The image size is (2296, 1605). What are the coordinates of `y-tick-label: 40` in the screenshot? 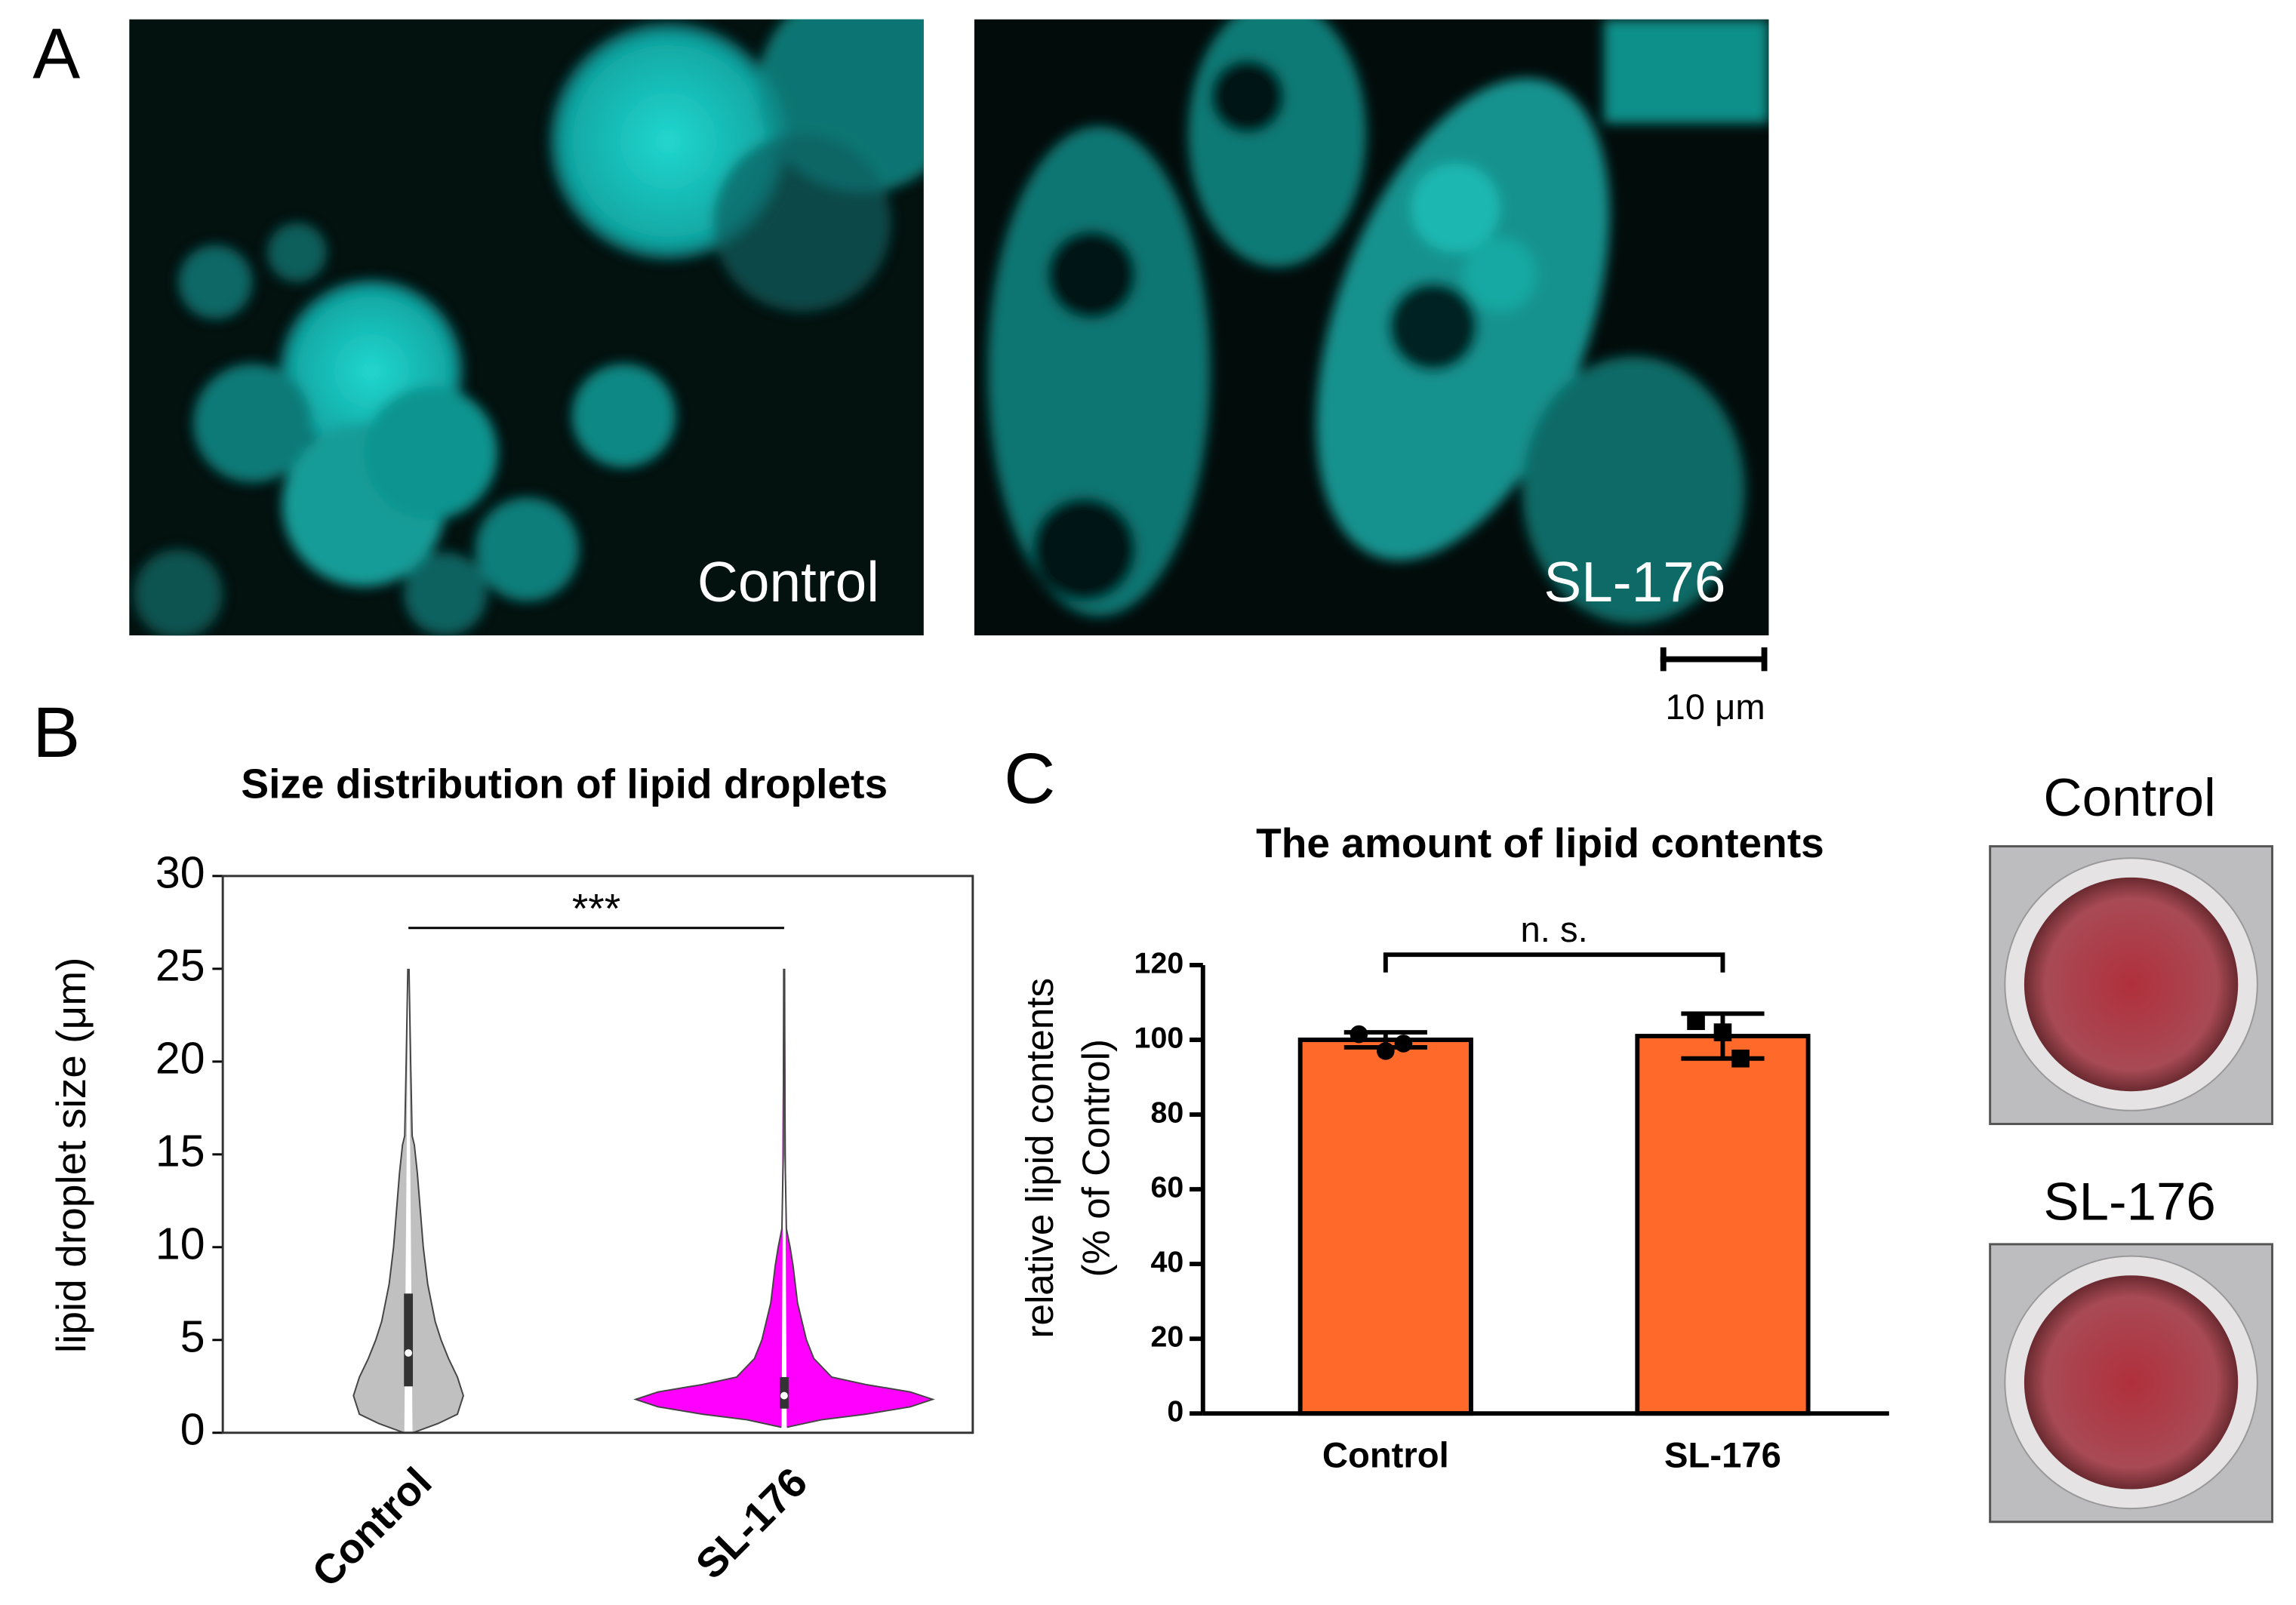 It's located at (1166, 1261).